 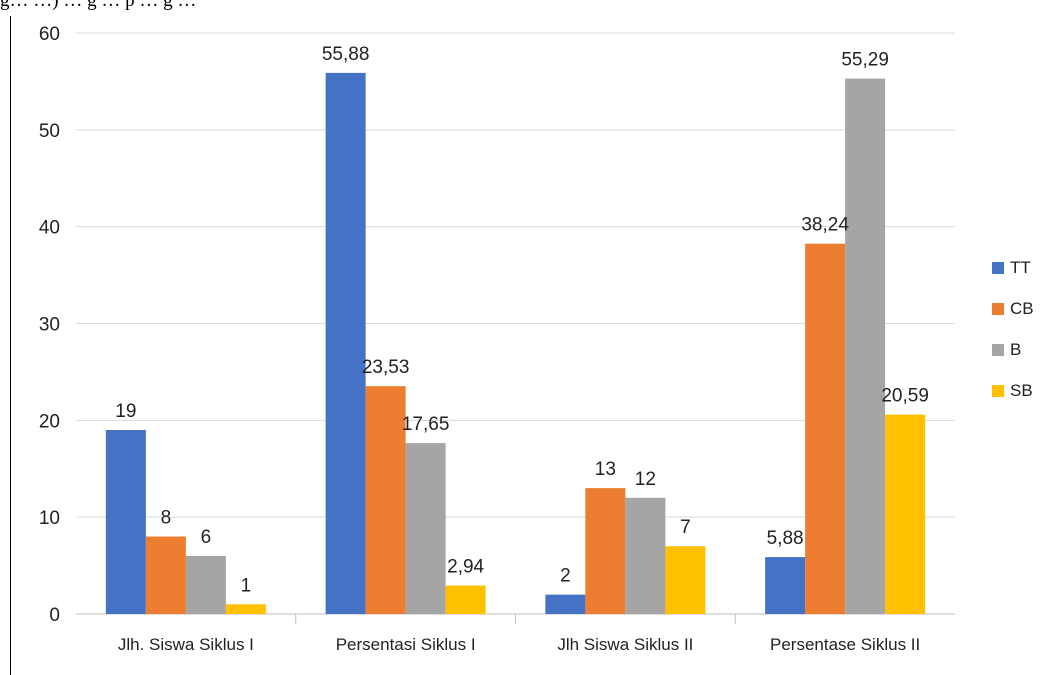 I want to click on legend-label: B, so click(x=1016, y=349).